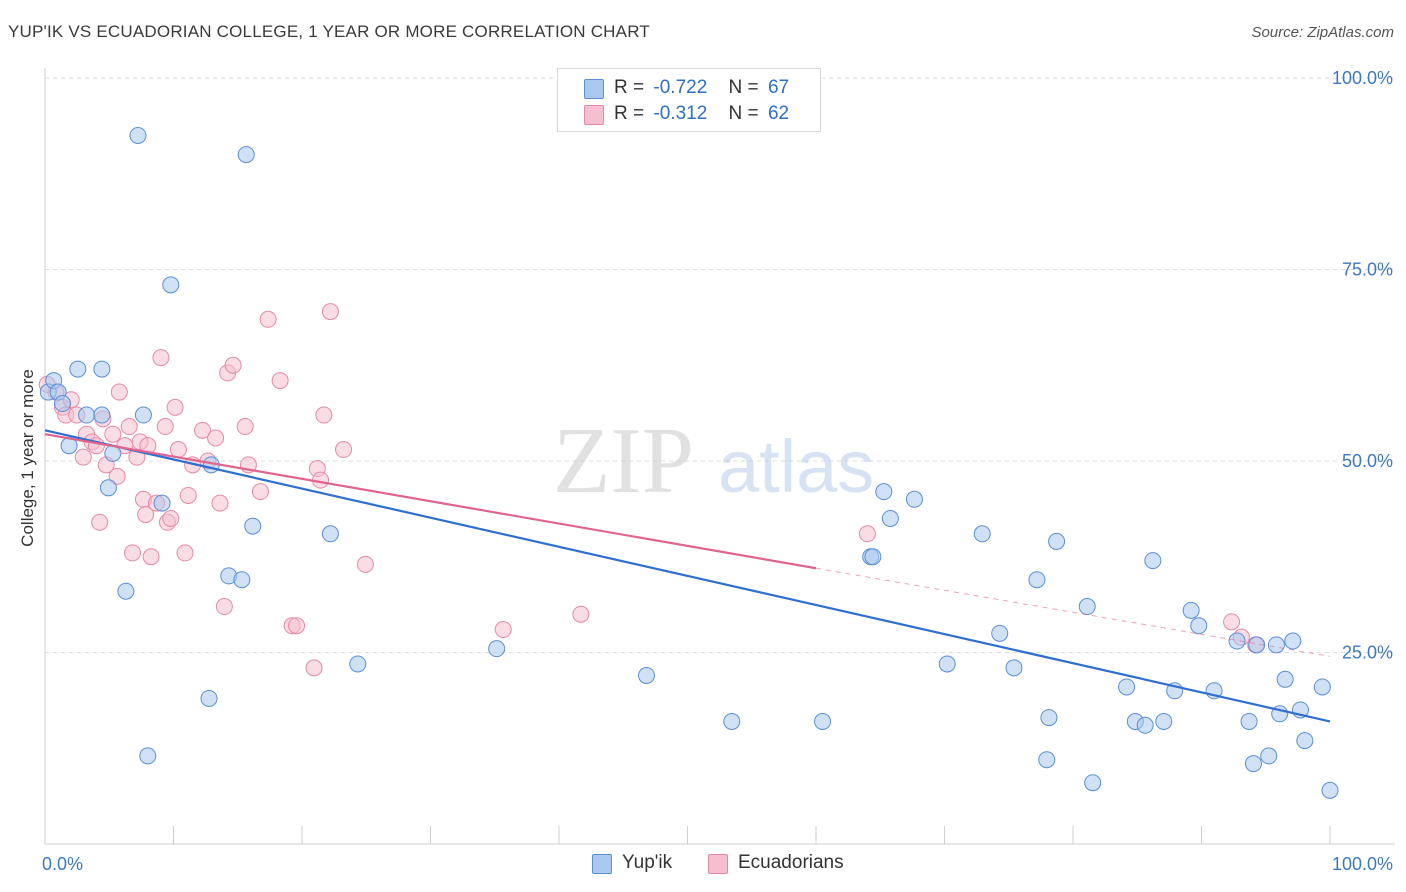 The image size is (1406, 892). Describe the element at coordinates (680, 113) in the screenshot. I see `r-value: -0.312` at that location.